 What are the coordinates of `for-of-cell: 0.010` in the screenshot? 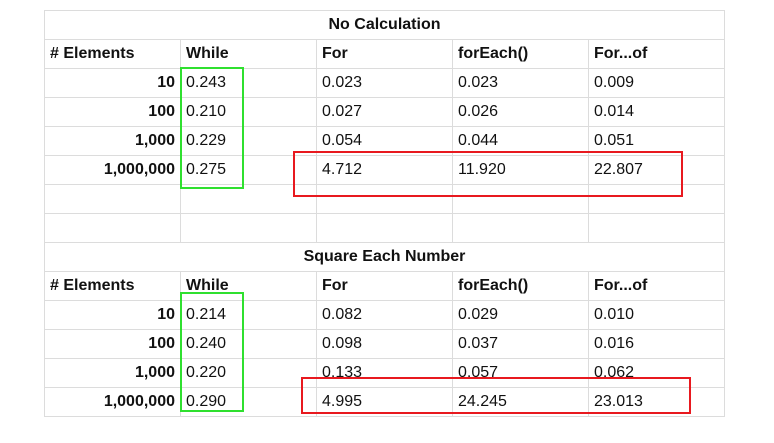 It's located at (656, 315).